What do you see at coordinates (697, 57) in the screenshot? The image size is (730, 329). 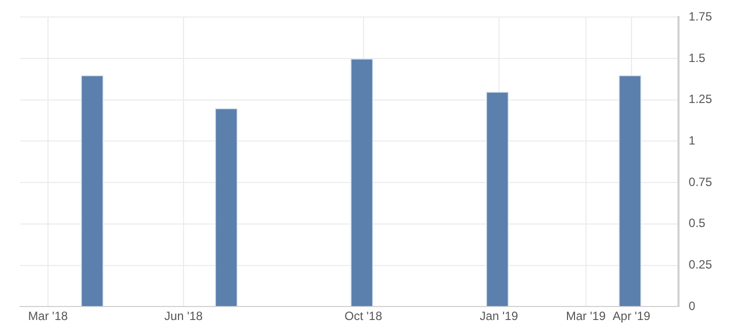 I see `y-tick-label: 1.5` at bounding box center [697, 57].